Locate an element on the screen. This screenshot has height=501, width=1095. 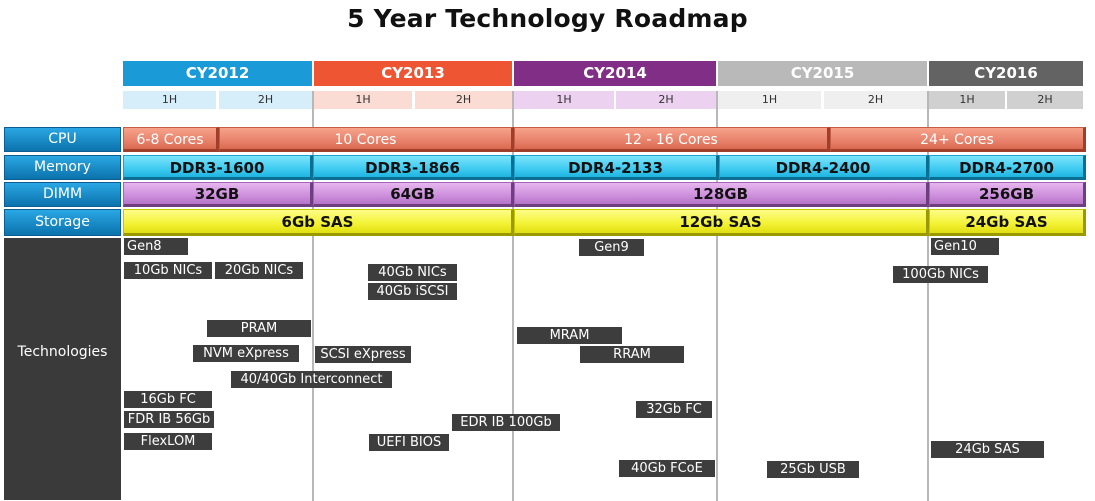
dimm-bar-256gb: 256GB is located at coordinates (1007, 194).